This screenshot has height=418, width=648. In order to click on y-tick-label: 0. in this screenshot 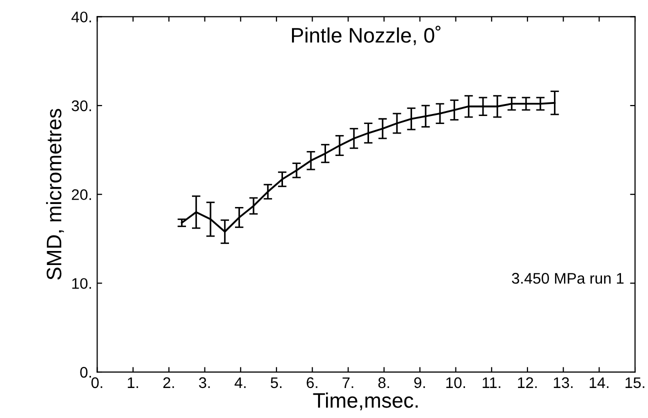, I will do `click(85, 372)`.